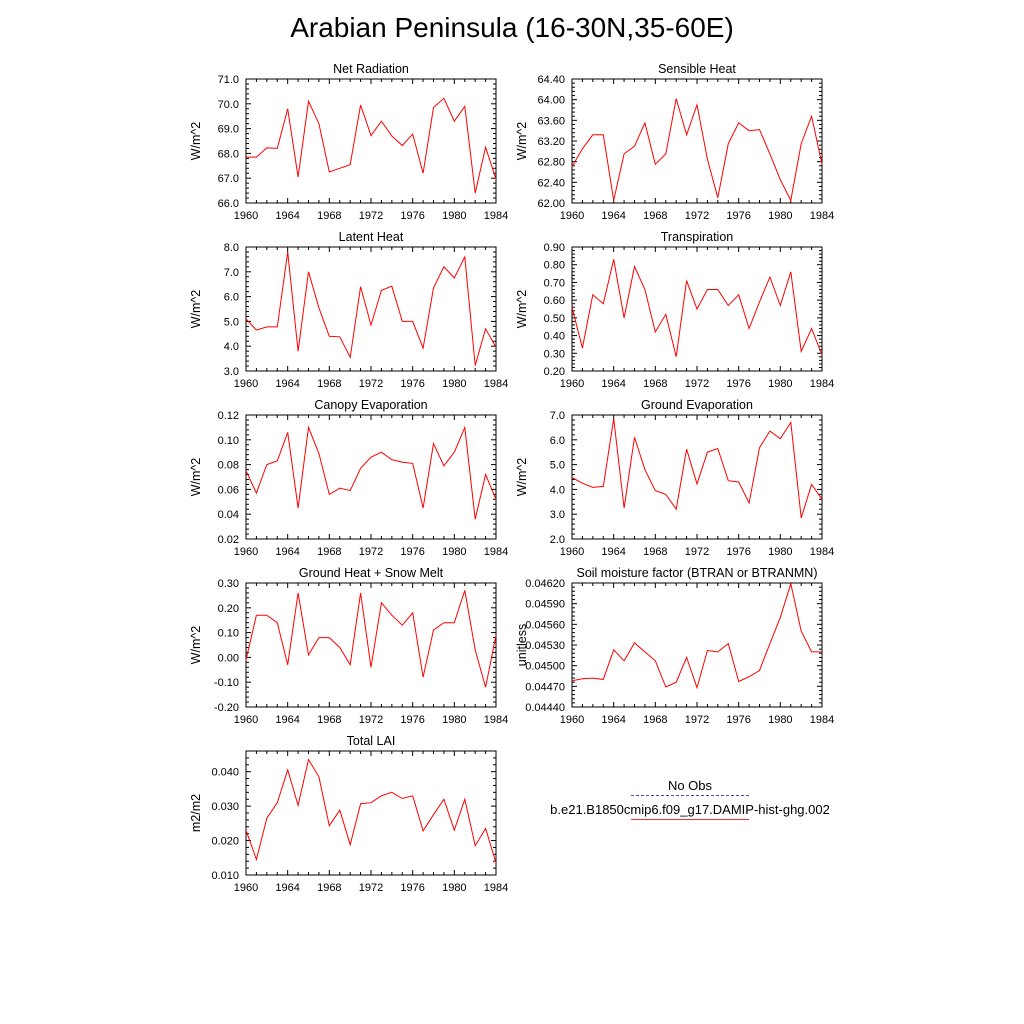 This screenshot has height=1024, width=1024. What do you see at coordinates (554, 301) in the screenshot?
I see `y-tick-label: 0.60` at bounding box center [554, 301].